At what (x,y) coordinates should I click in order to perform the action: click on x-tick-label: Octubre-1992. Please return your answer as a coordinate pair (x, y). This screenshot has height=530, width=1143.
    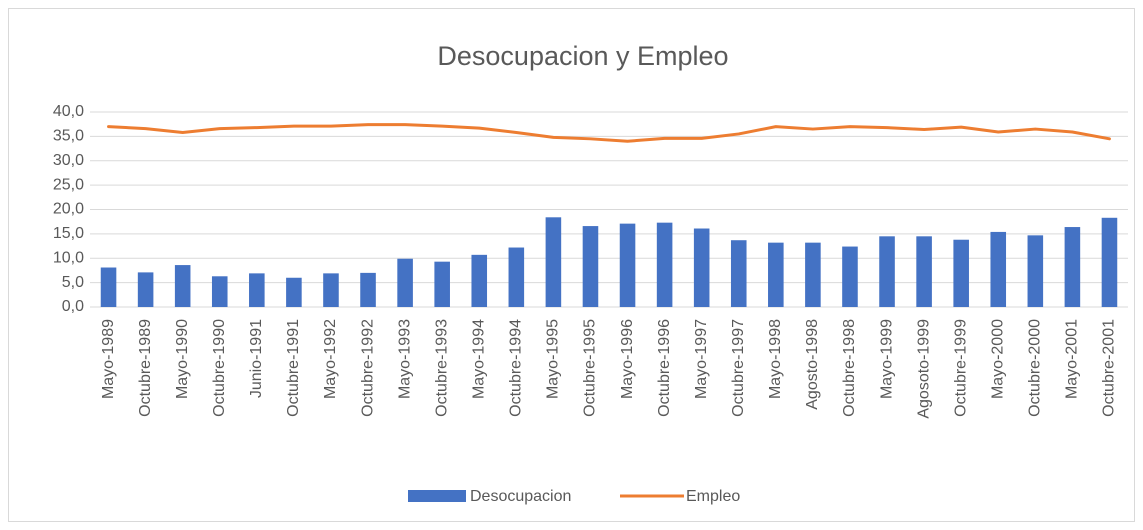
    Looking at the image, I should click on (367, 368).